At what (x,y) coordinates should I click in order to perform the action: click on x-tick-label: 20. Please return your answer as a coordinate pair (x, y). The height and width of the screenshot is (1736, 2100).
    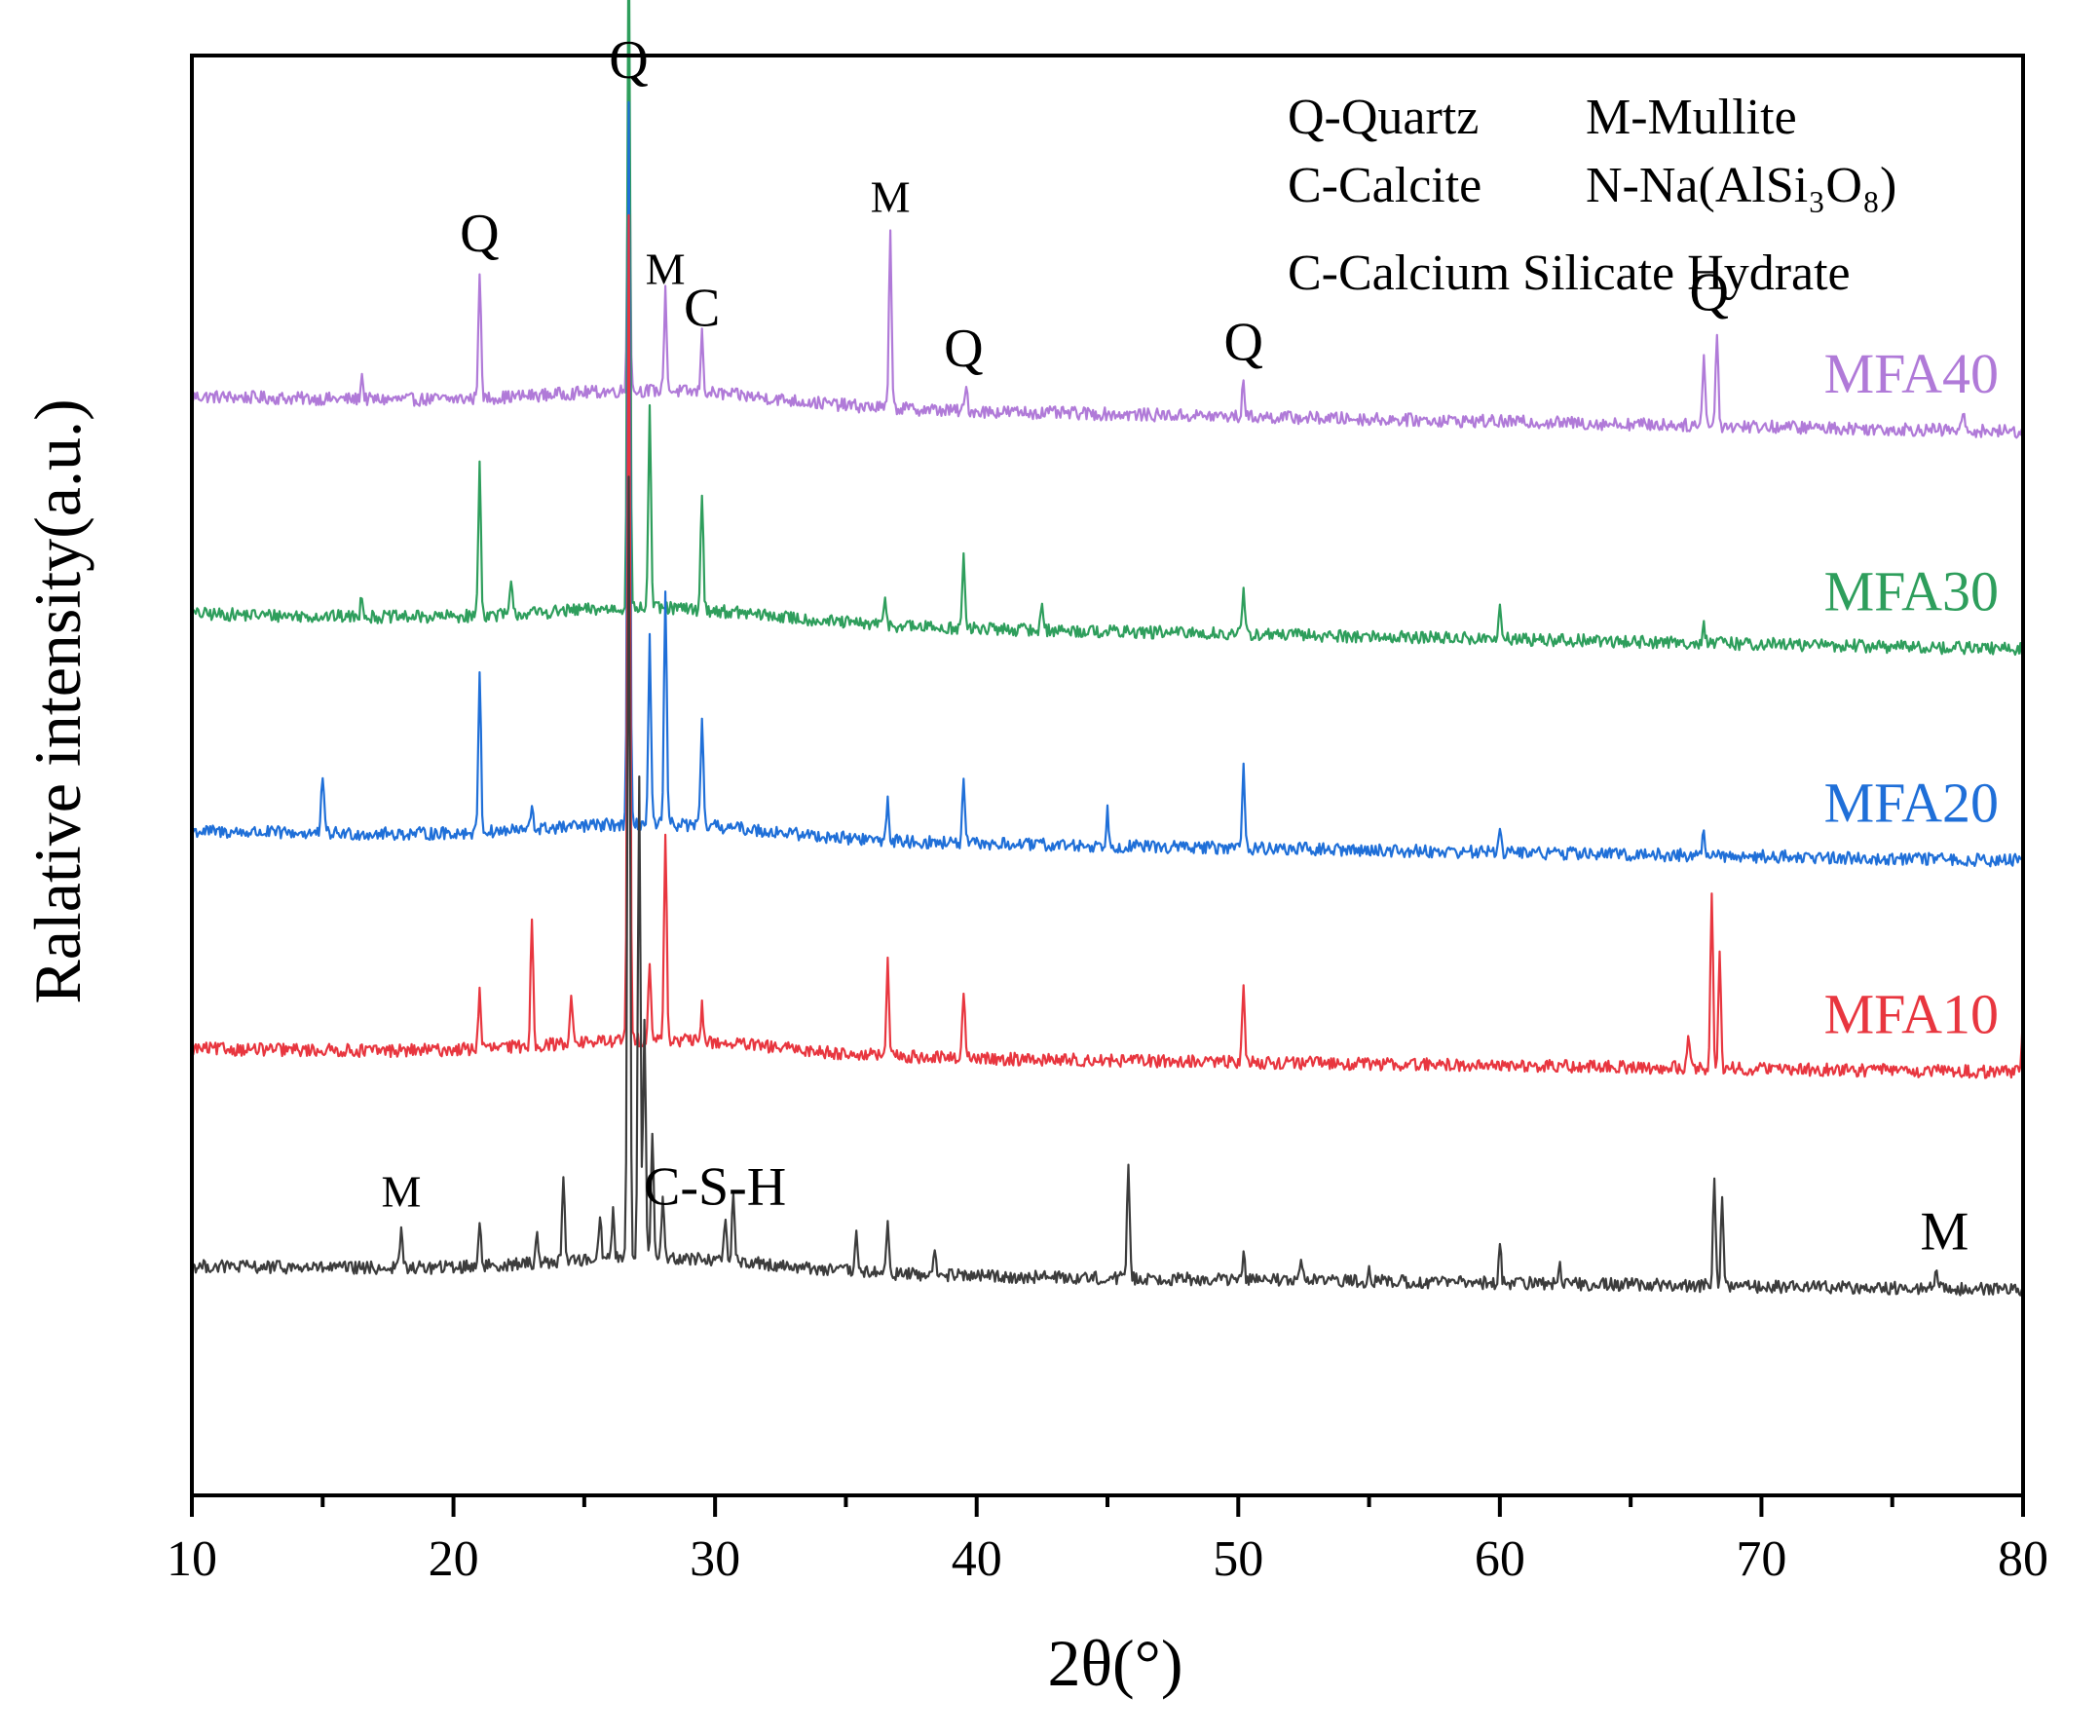
    Looking at the image, I should click on (454, 1559).